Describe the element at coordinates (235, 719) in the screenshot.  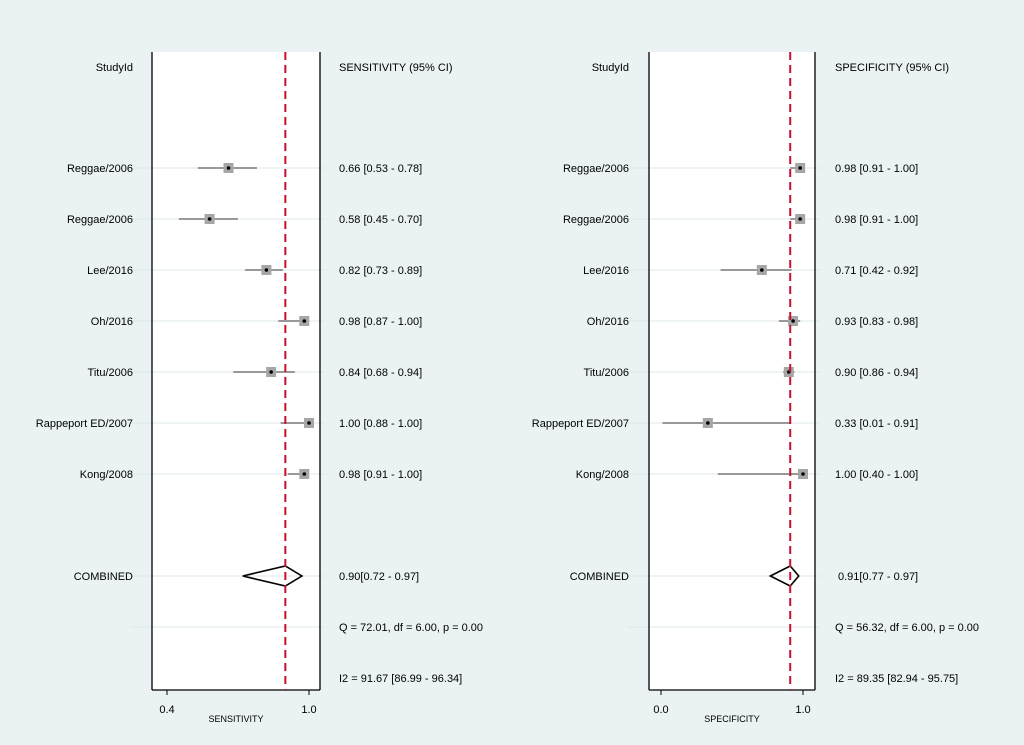
I see `x-axis-title: SENSITIVITY` at that location.